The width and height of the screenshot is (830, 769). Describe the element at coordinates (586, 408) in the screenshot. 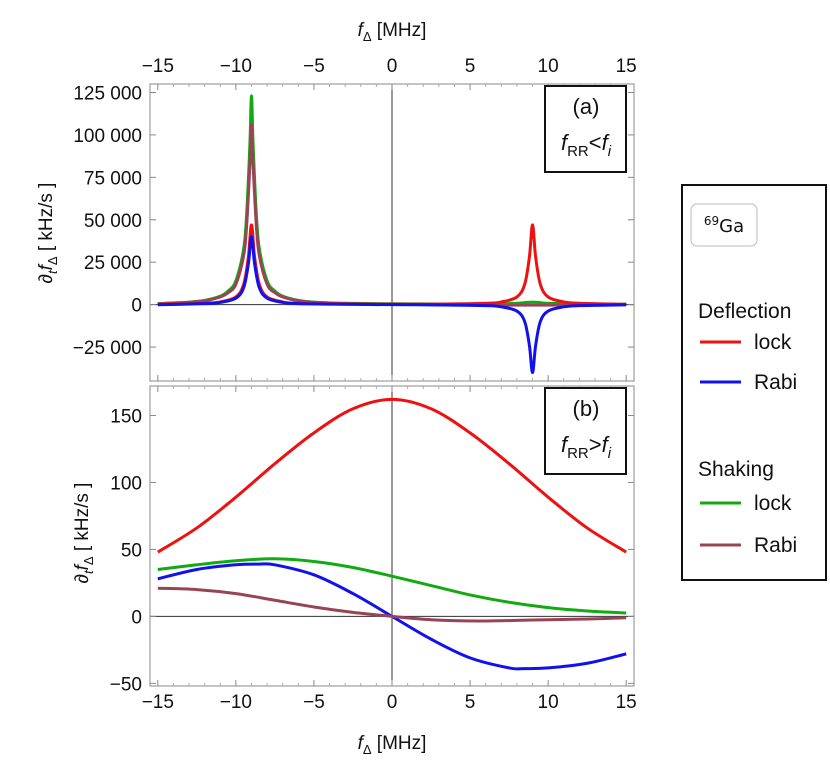

I see `panel-b-tag: (b)` at that location.